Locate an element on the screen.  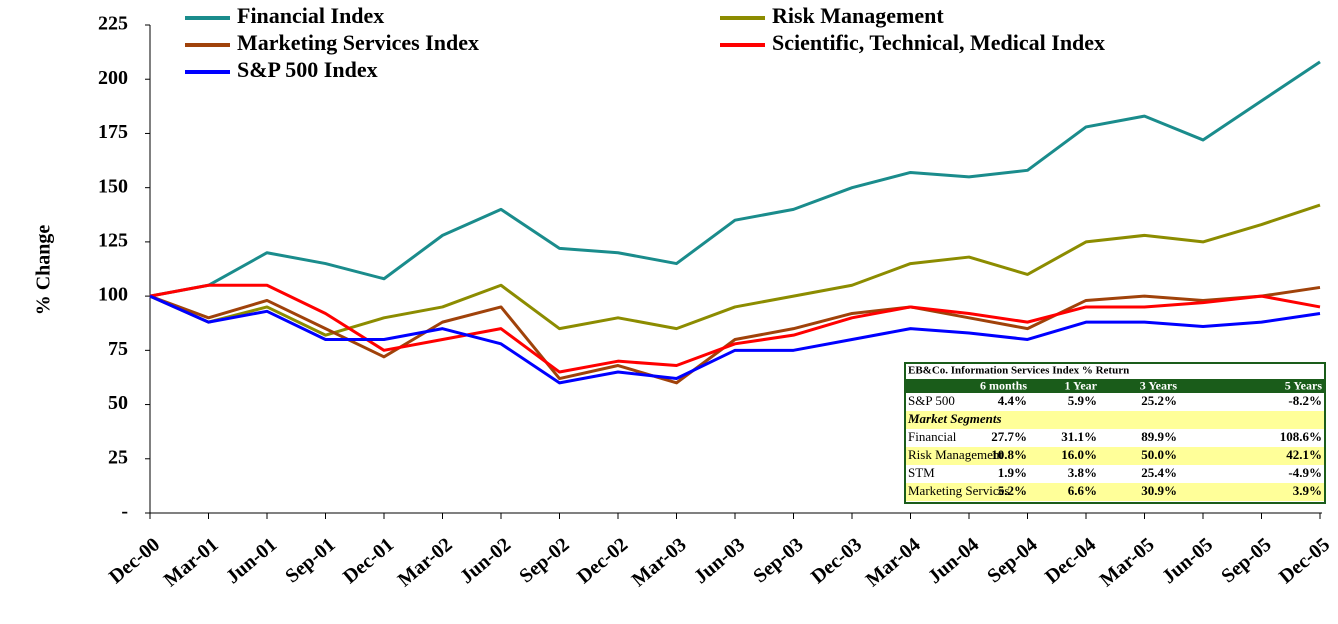
table-cell: Marketing Services is located at coordinates (958, 490).